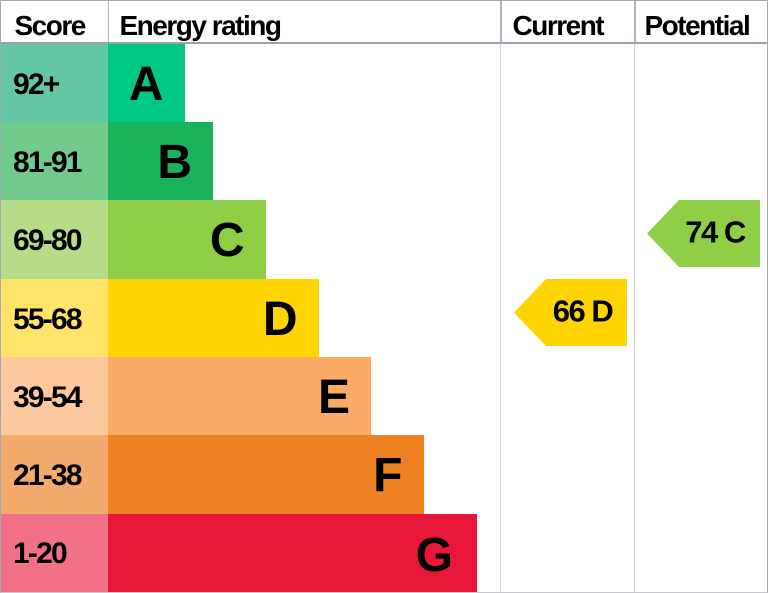 This screenshot has width=768, height=593. Describe the element at coordinates (582, 310) in the screenshot. I see `svg-text: 66 D` at that location.